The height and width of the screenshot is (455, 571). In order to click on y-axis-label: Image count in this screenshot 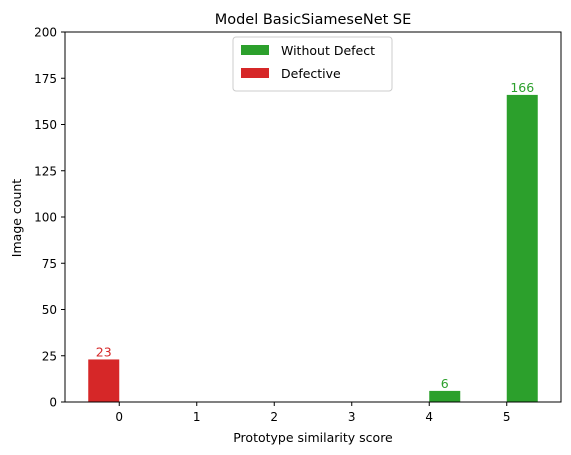, I will do `click(16, 218)`.